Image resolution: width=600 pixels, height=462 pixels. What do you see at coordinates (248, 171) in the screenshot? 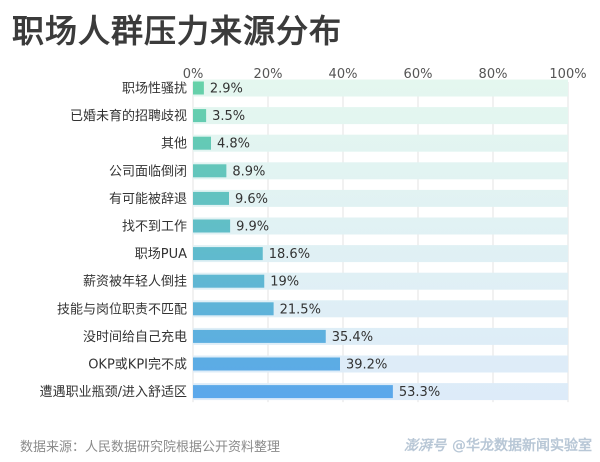
I see `value-label: 8.9%` at bounding box center [248, 171].